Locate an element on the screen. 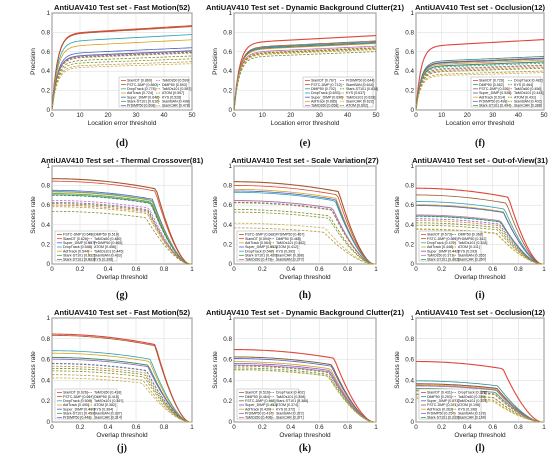 This screenshot has height=456, width=550. x-tick-label: 0.8 is located at coordinates (518, 269).